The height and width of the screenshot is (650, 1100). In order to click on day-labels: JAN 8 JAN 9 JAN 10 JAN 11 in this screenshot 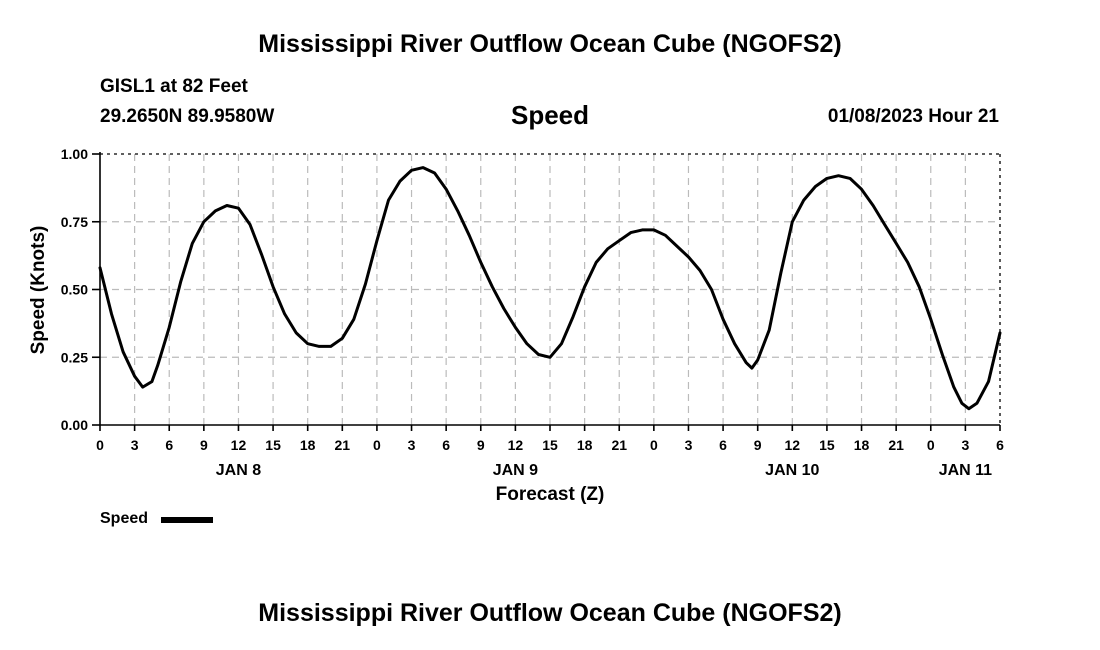, I will do `click(604, 470)`.